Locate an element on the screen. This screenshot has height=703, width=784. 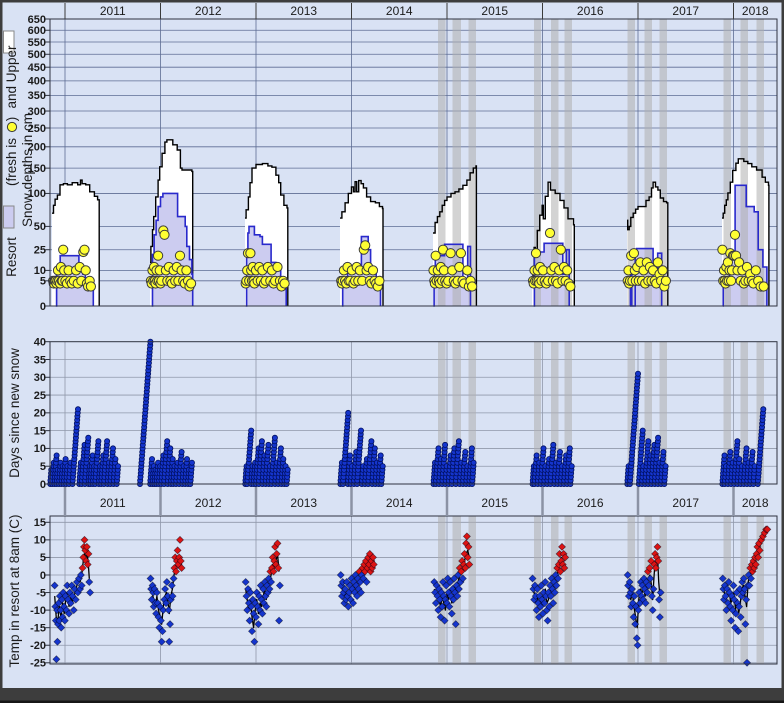
frame-bottom-edge is located at coordinates (392, 701).